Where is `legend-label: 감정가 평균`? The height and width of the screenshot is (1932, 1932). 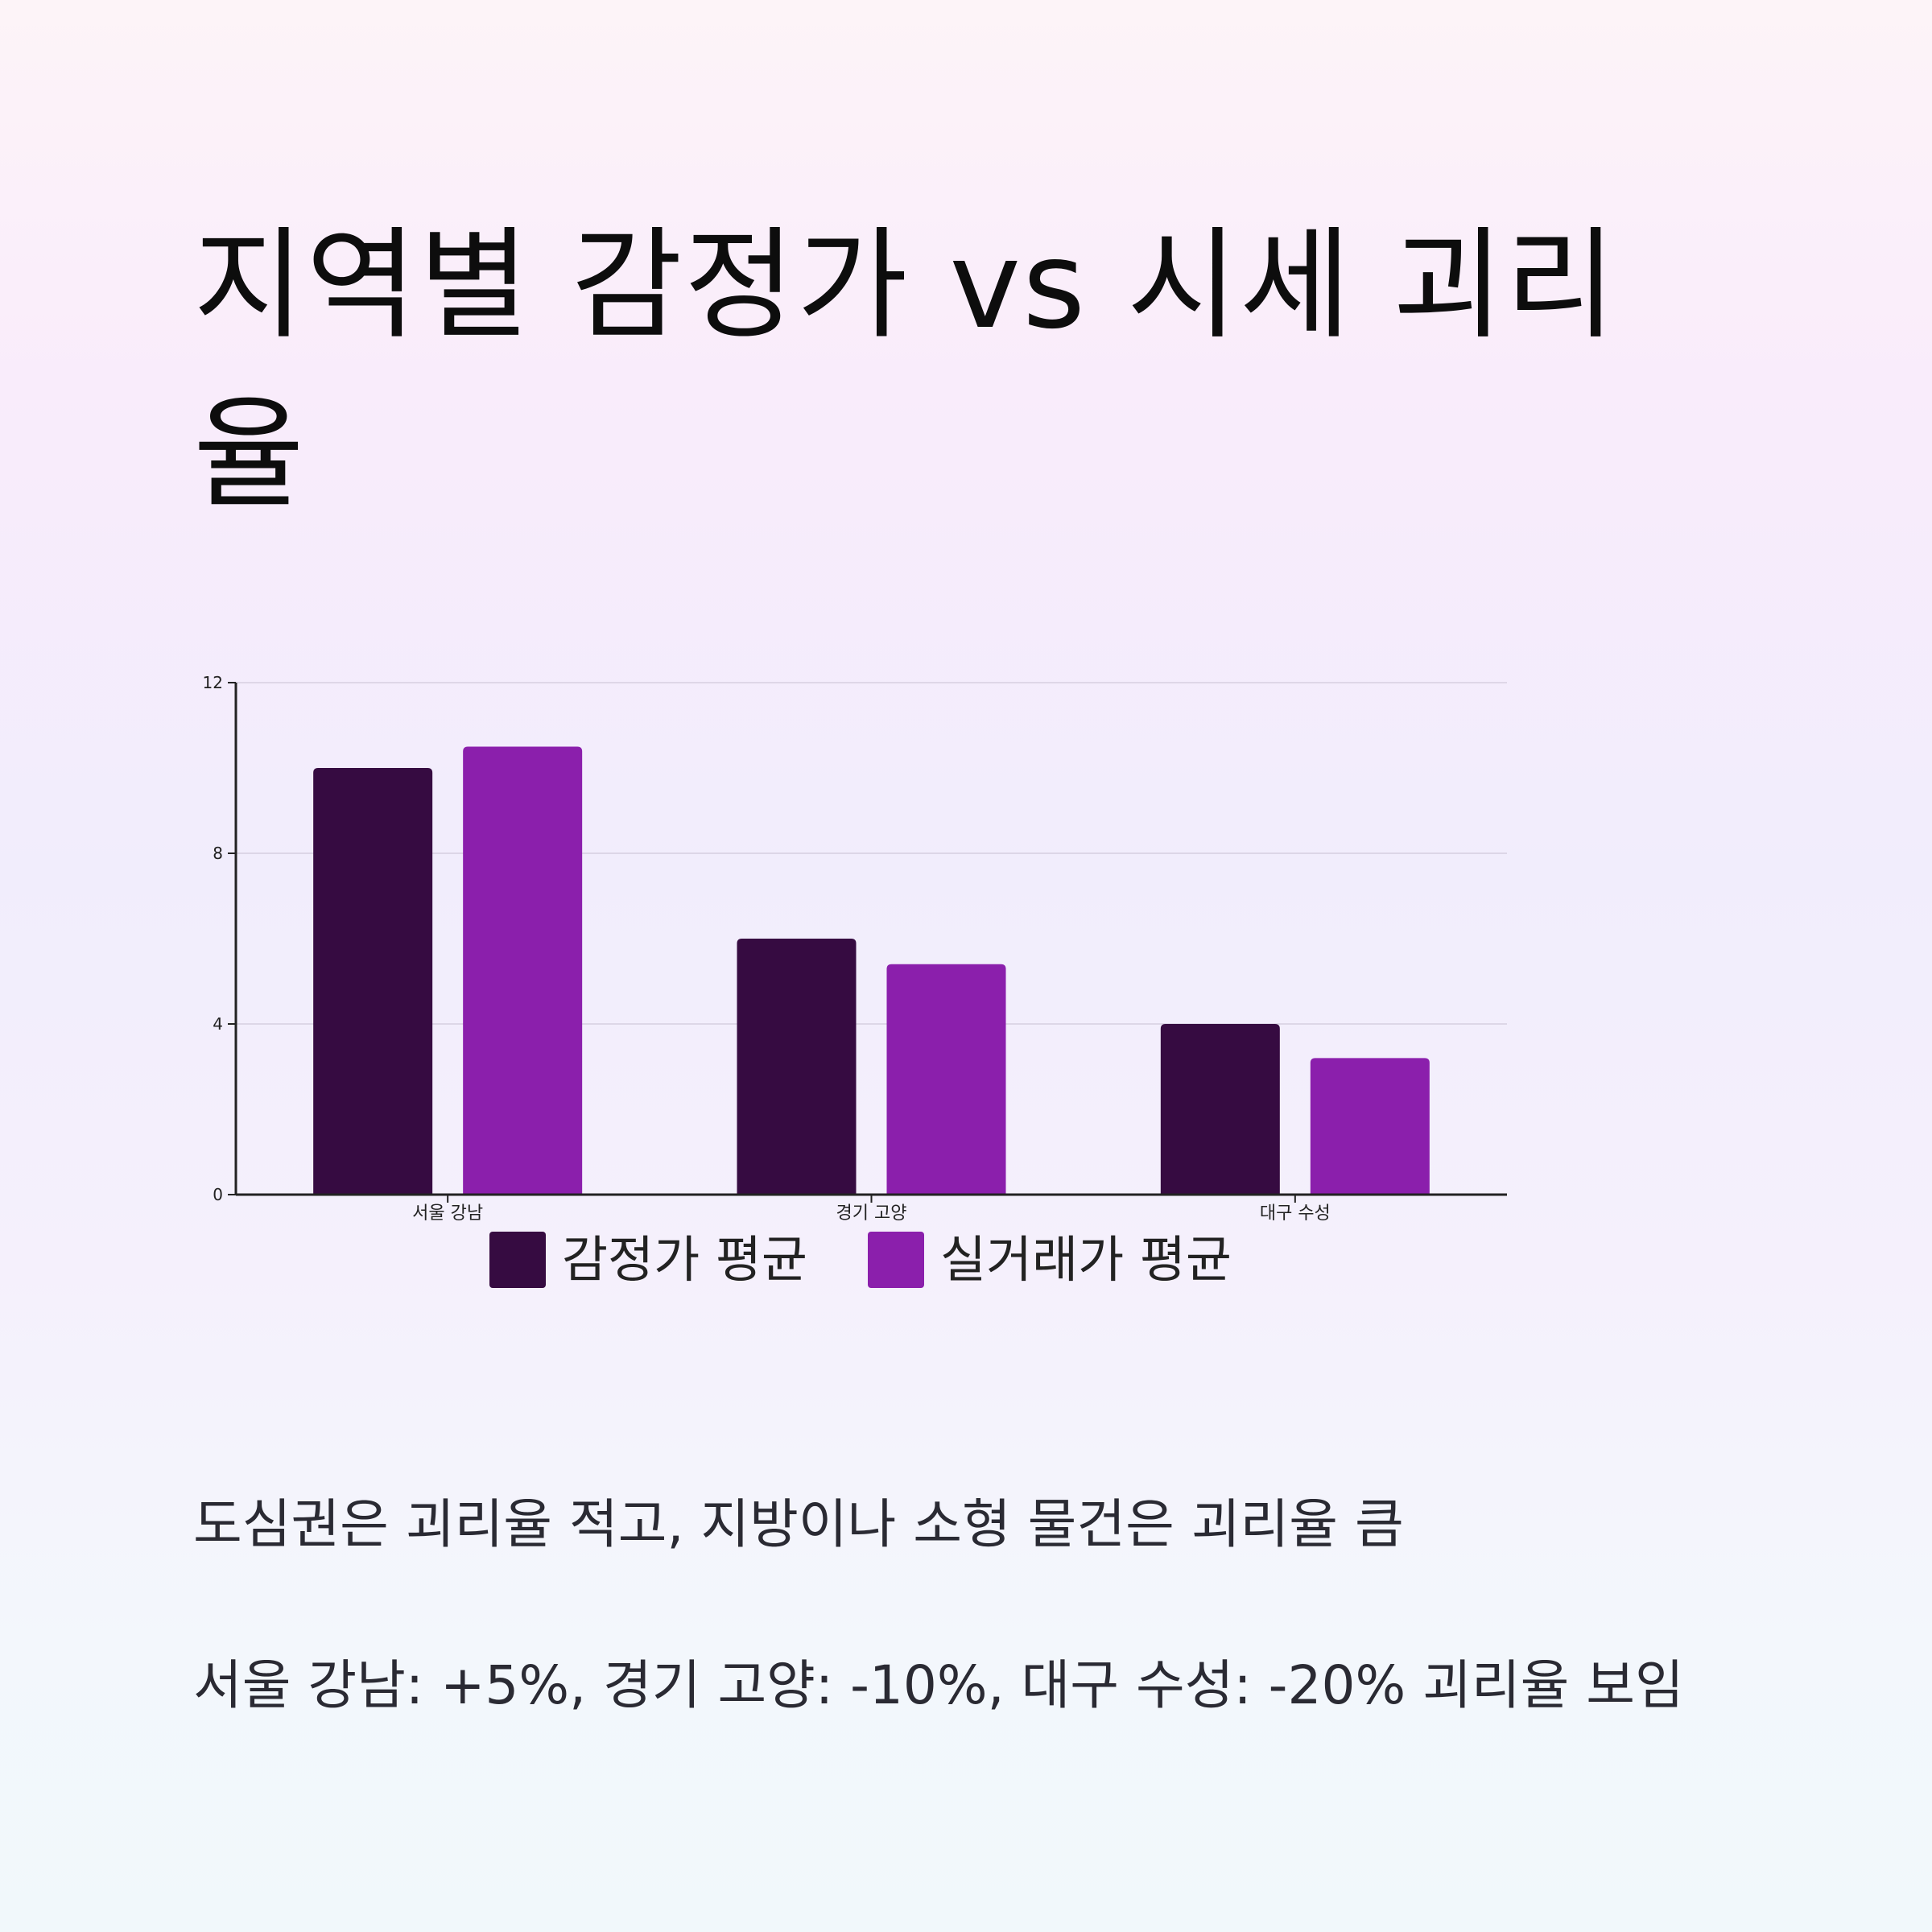
legend-label: 감정가 평균 is located at coordinates (684, 1259).